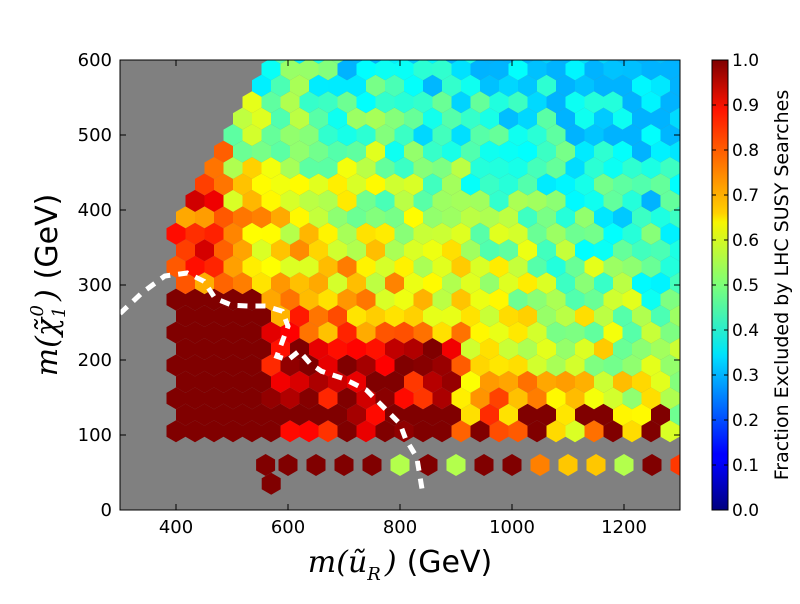  I want to click on colorbar-tick-label: 0.4, so click(745, 331).